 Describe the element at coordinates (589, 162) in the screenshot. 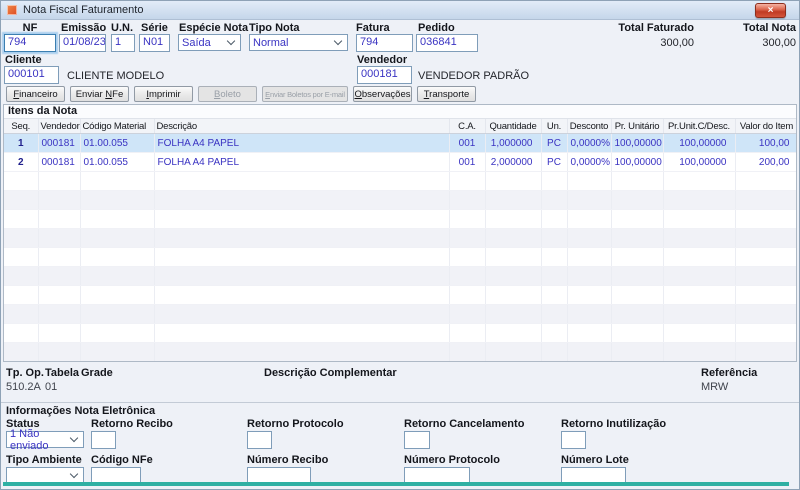

I see `item-cell: 0,0000%` at that location.